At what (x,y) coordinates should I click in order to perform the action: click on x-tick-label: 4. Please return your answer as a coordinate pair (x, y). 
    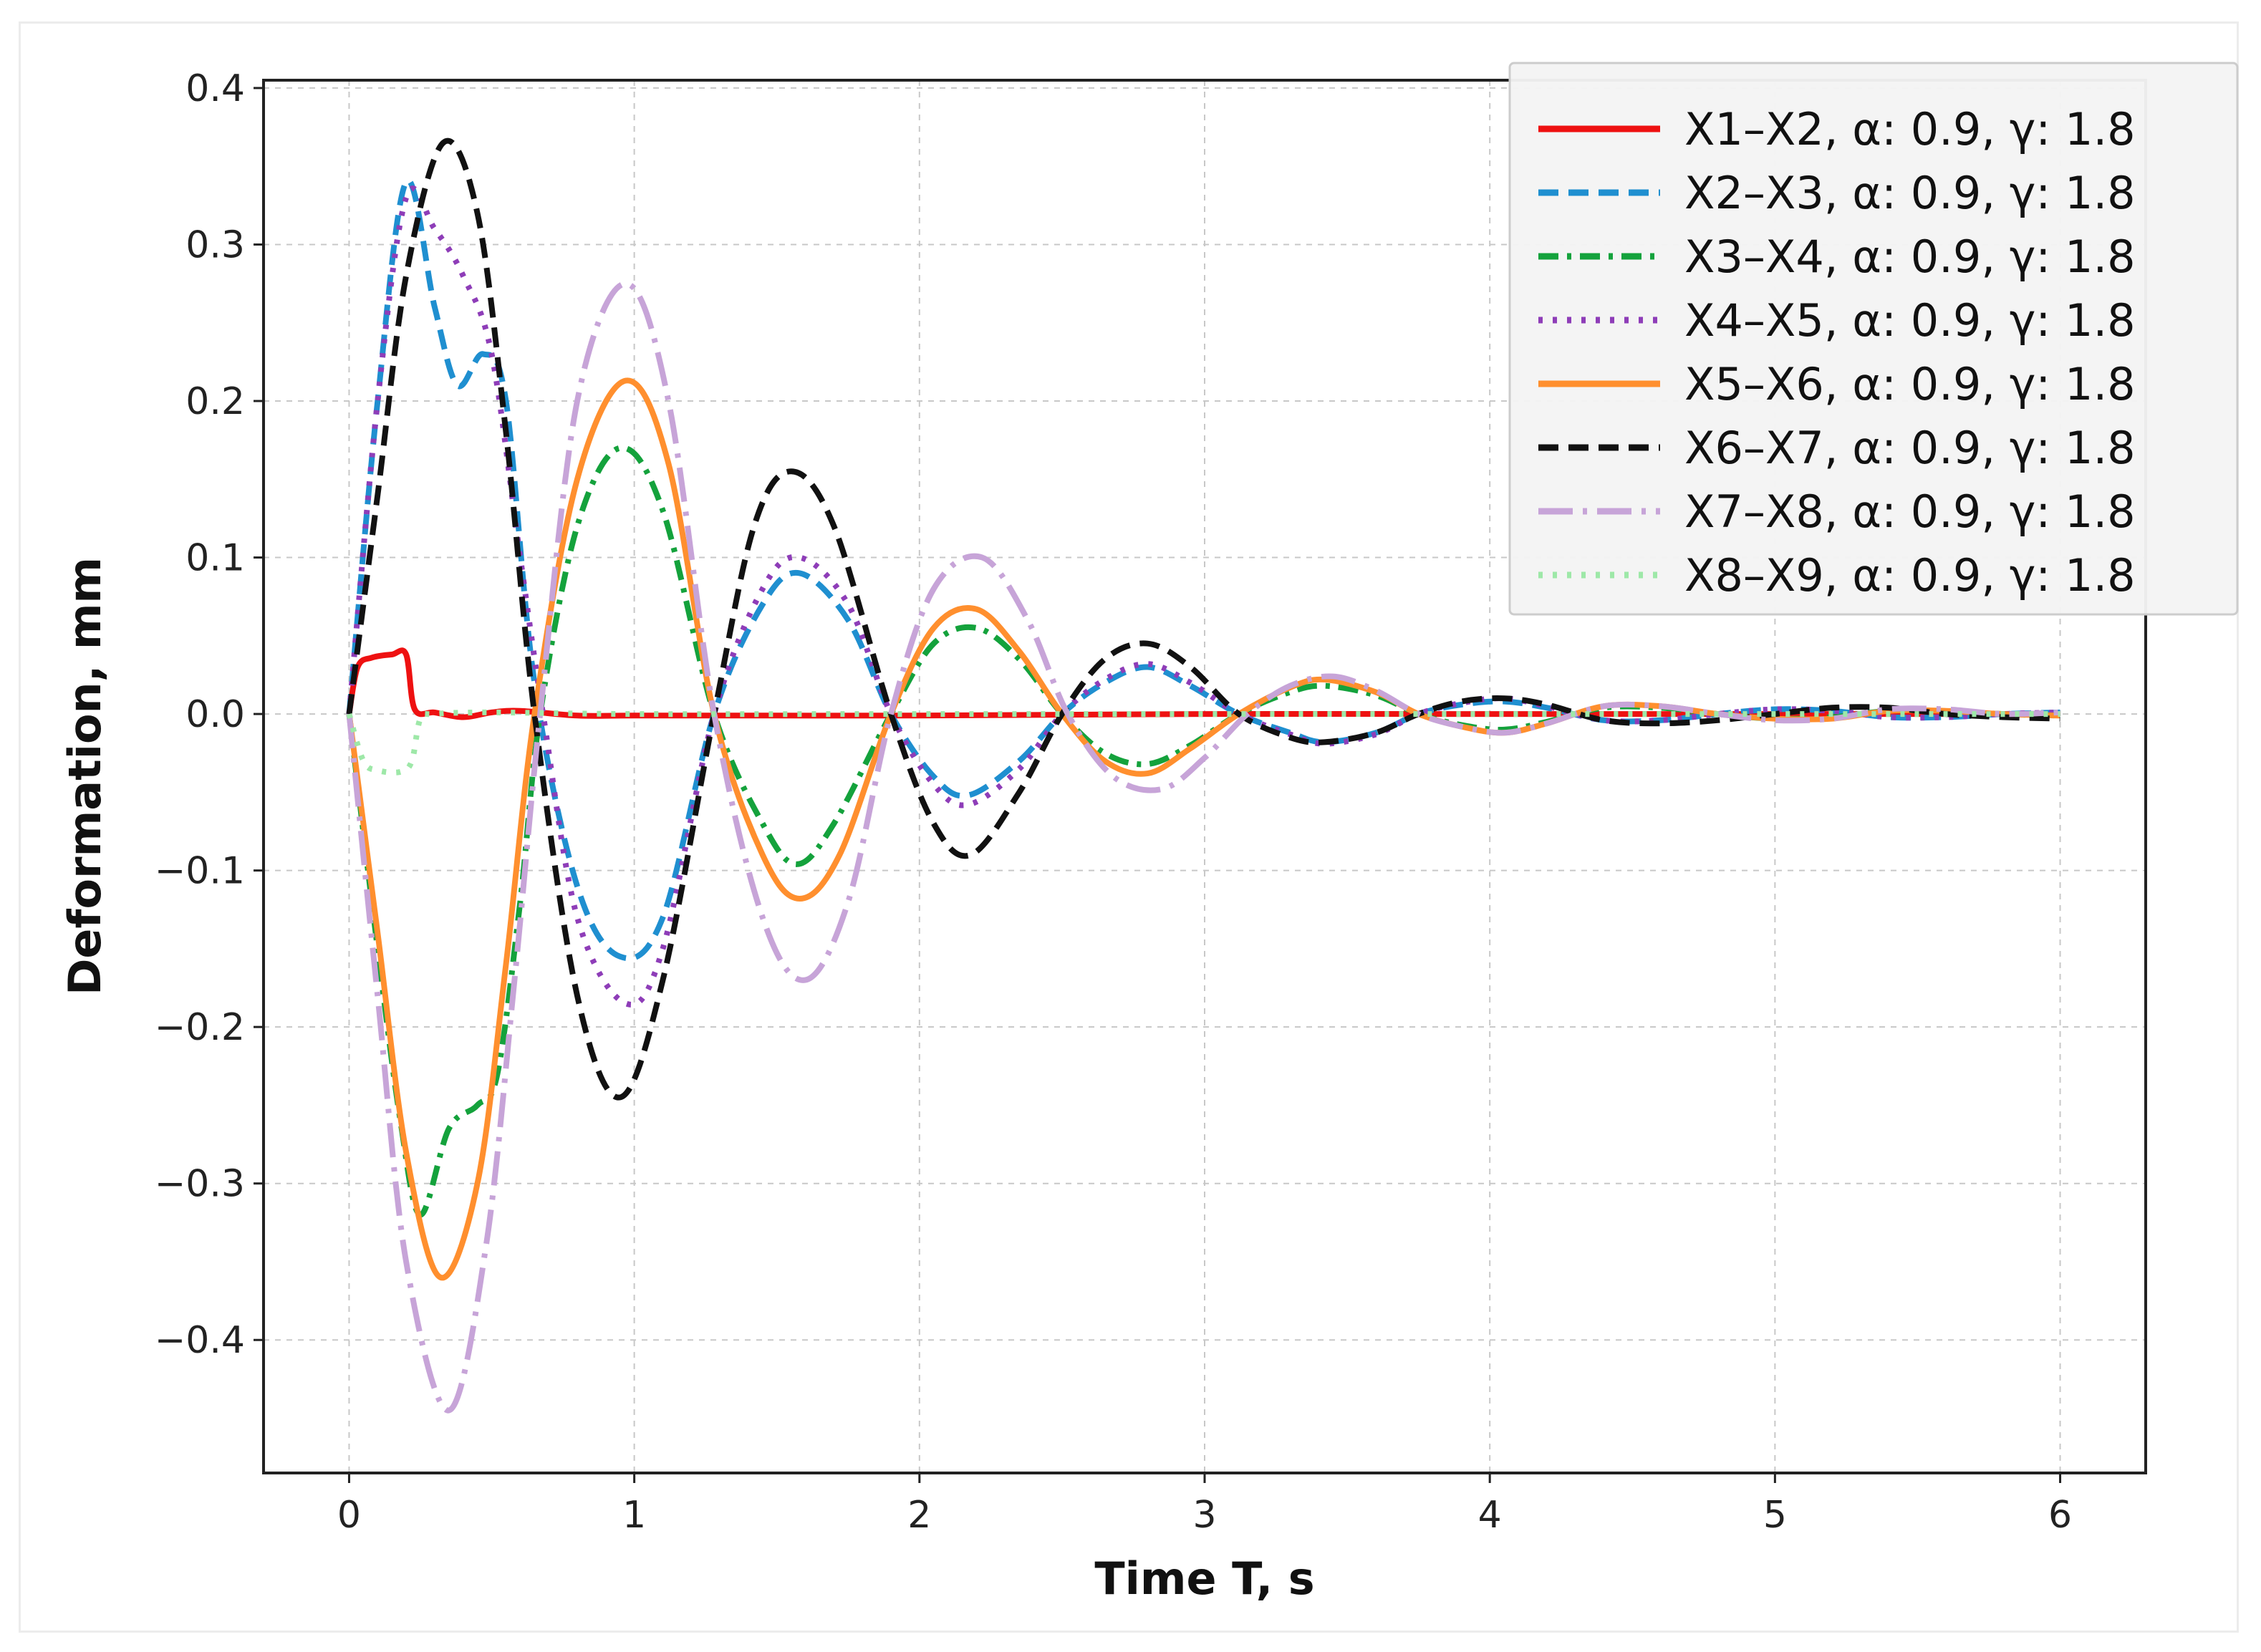
    Looking at the image, I should click on (1490, 1516).